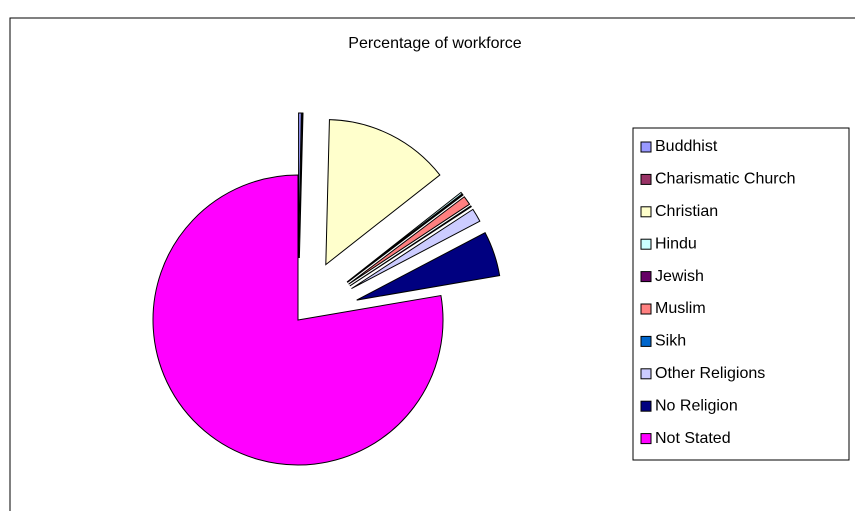 The height and width of the screenshot is (511, 855). Describe the element at coordinates (693, 438) in the screenshot. I see `legend-label: Not Stated` at that location.